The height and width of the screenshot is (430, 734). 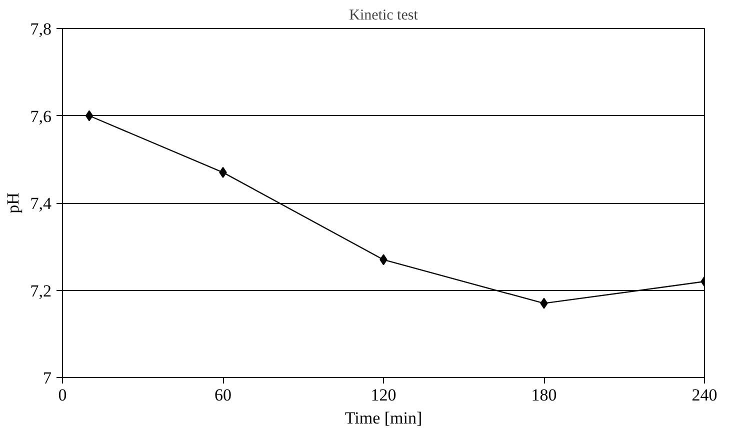 I want to click on y-tick-label: 7,2, so click(x=41, y=290).